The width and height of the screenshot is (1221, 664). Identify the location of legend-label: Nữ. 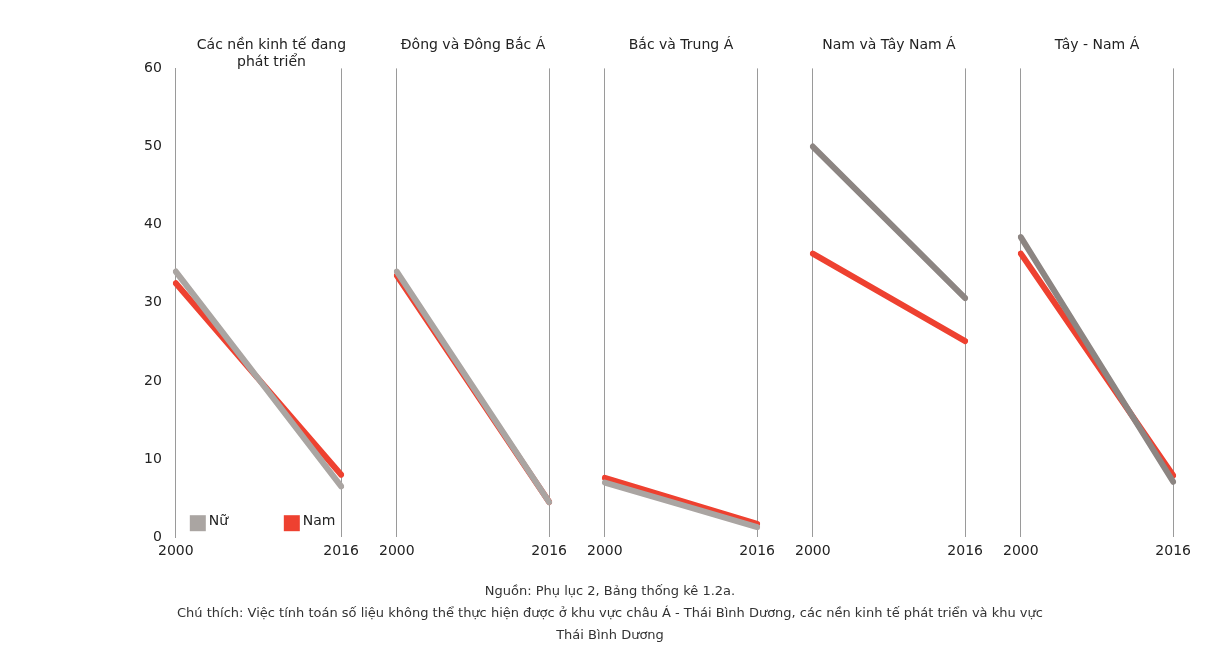
(219, 519).